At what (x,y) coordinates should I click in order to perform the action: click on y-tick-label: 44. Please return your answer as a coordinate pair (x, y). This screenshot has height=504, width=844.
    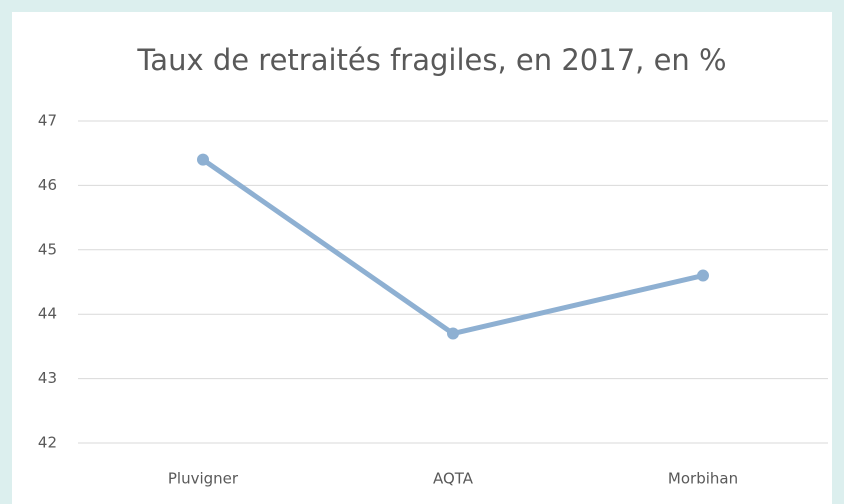
    Looking at the image, I should click on (47, 314).